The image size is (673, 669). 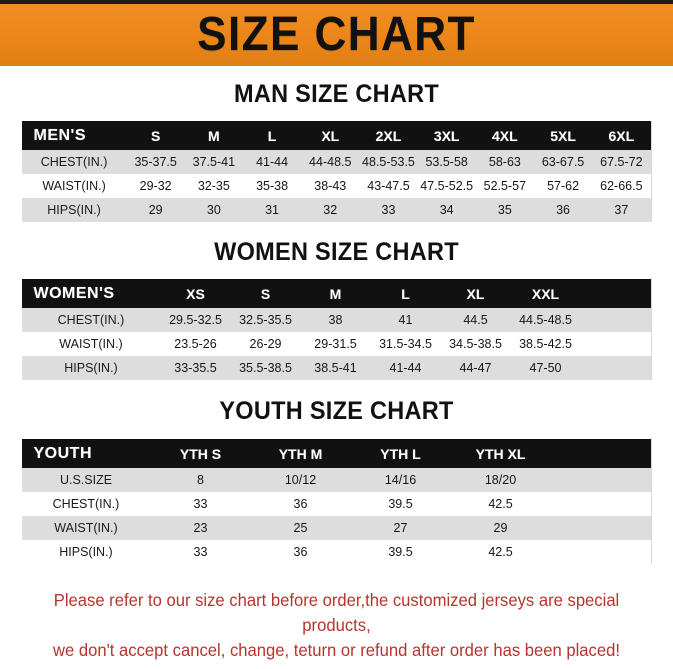 I want to click on cell-women-chest-5: 44.5-48.5, so click(x=545, y=320).